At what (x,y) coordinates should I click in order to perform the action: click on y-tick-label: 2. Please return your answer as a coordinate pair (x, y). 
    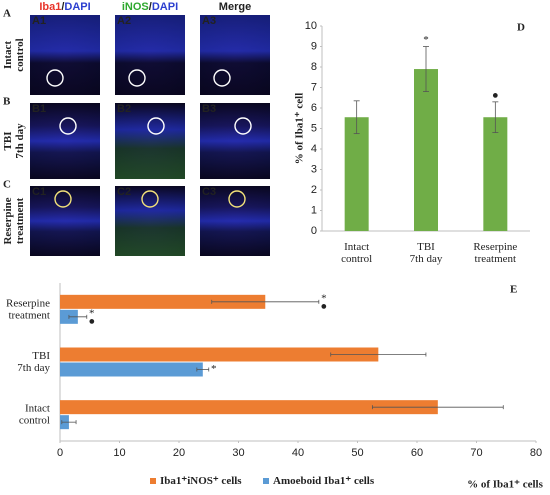
    Looking at the image, I should click on (314, 190).